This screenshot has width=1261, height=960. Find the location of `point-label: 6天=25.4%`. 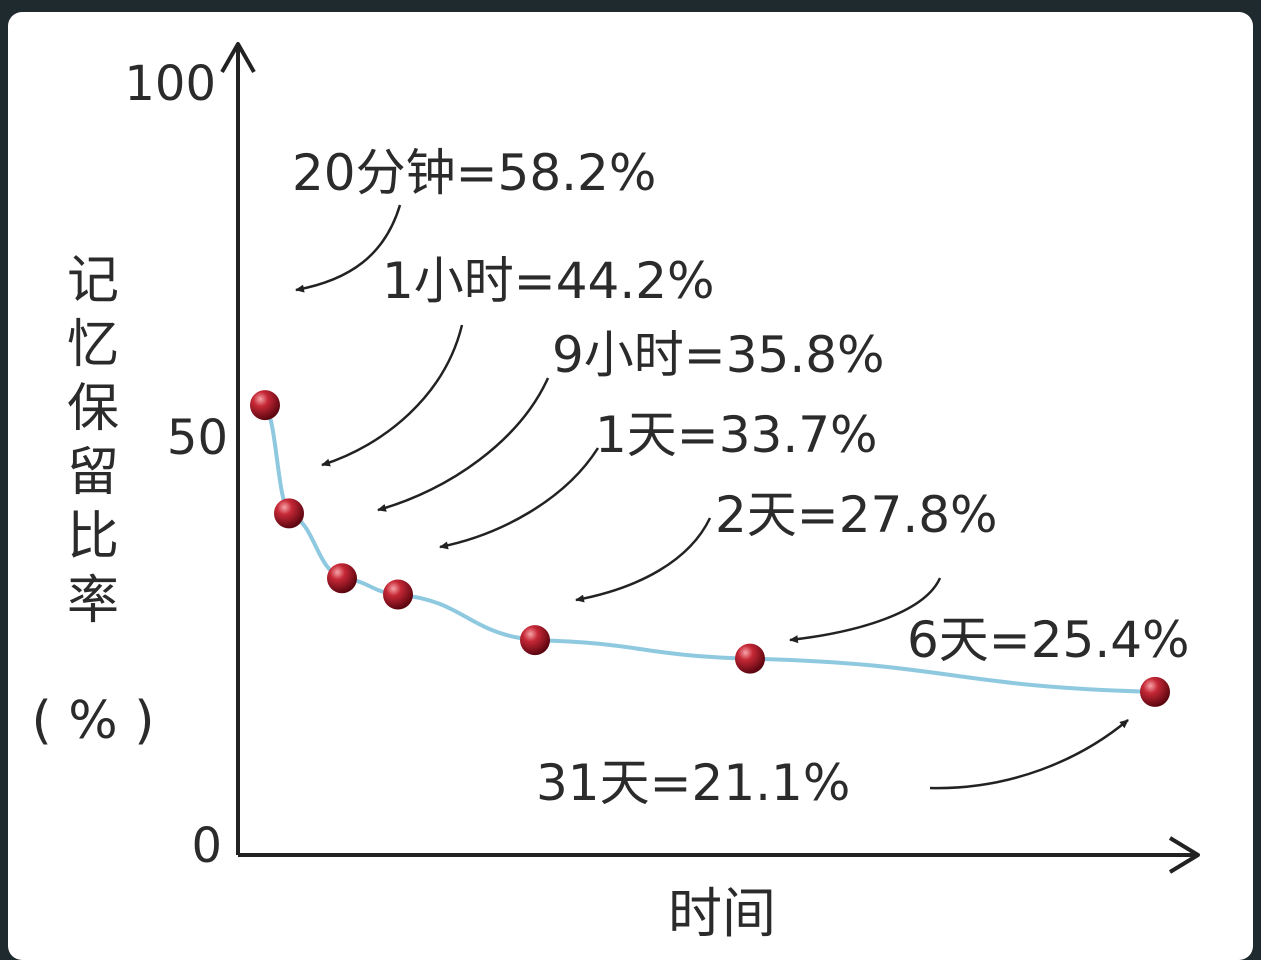

point-label: 6天=25.4% is located at coordinates (1048, 640).